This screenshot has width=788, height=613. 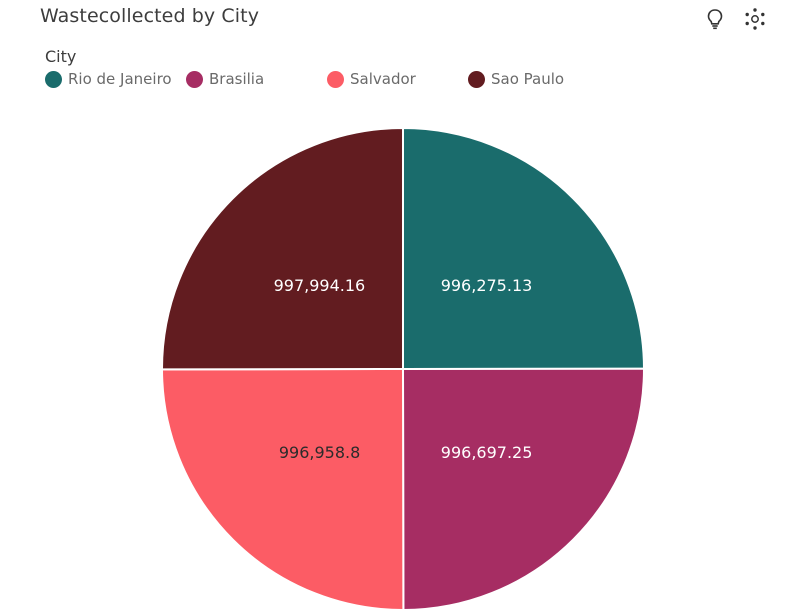 What do you see at coordinates (735, 19) in the screenshot?
I see `chart-toolbar` at bounding box center [735, 19].